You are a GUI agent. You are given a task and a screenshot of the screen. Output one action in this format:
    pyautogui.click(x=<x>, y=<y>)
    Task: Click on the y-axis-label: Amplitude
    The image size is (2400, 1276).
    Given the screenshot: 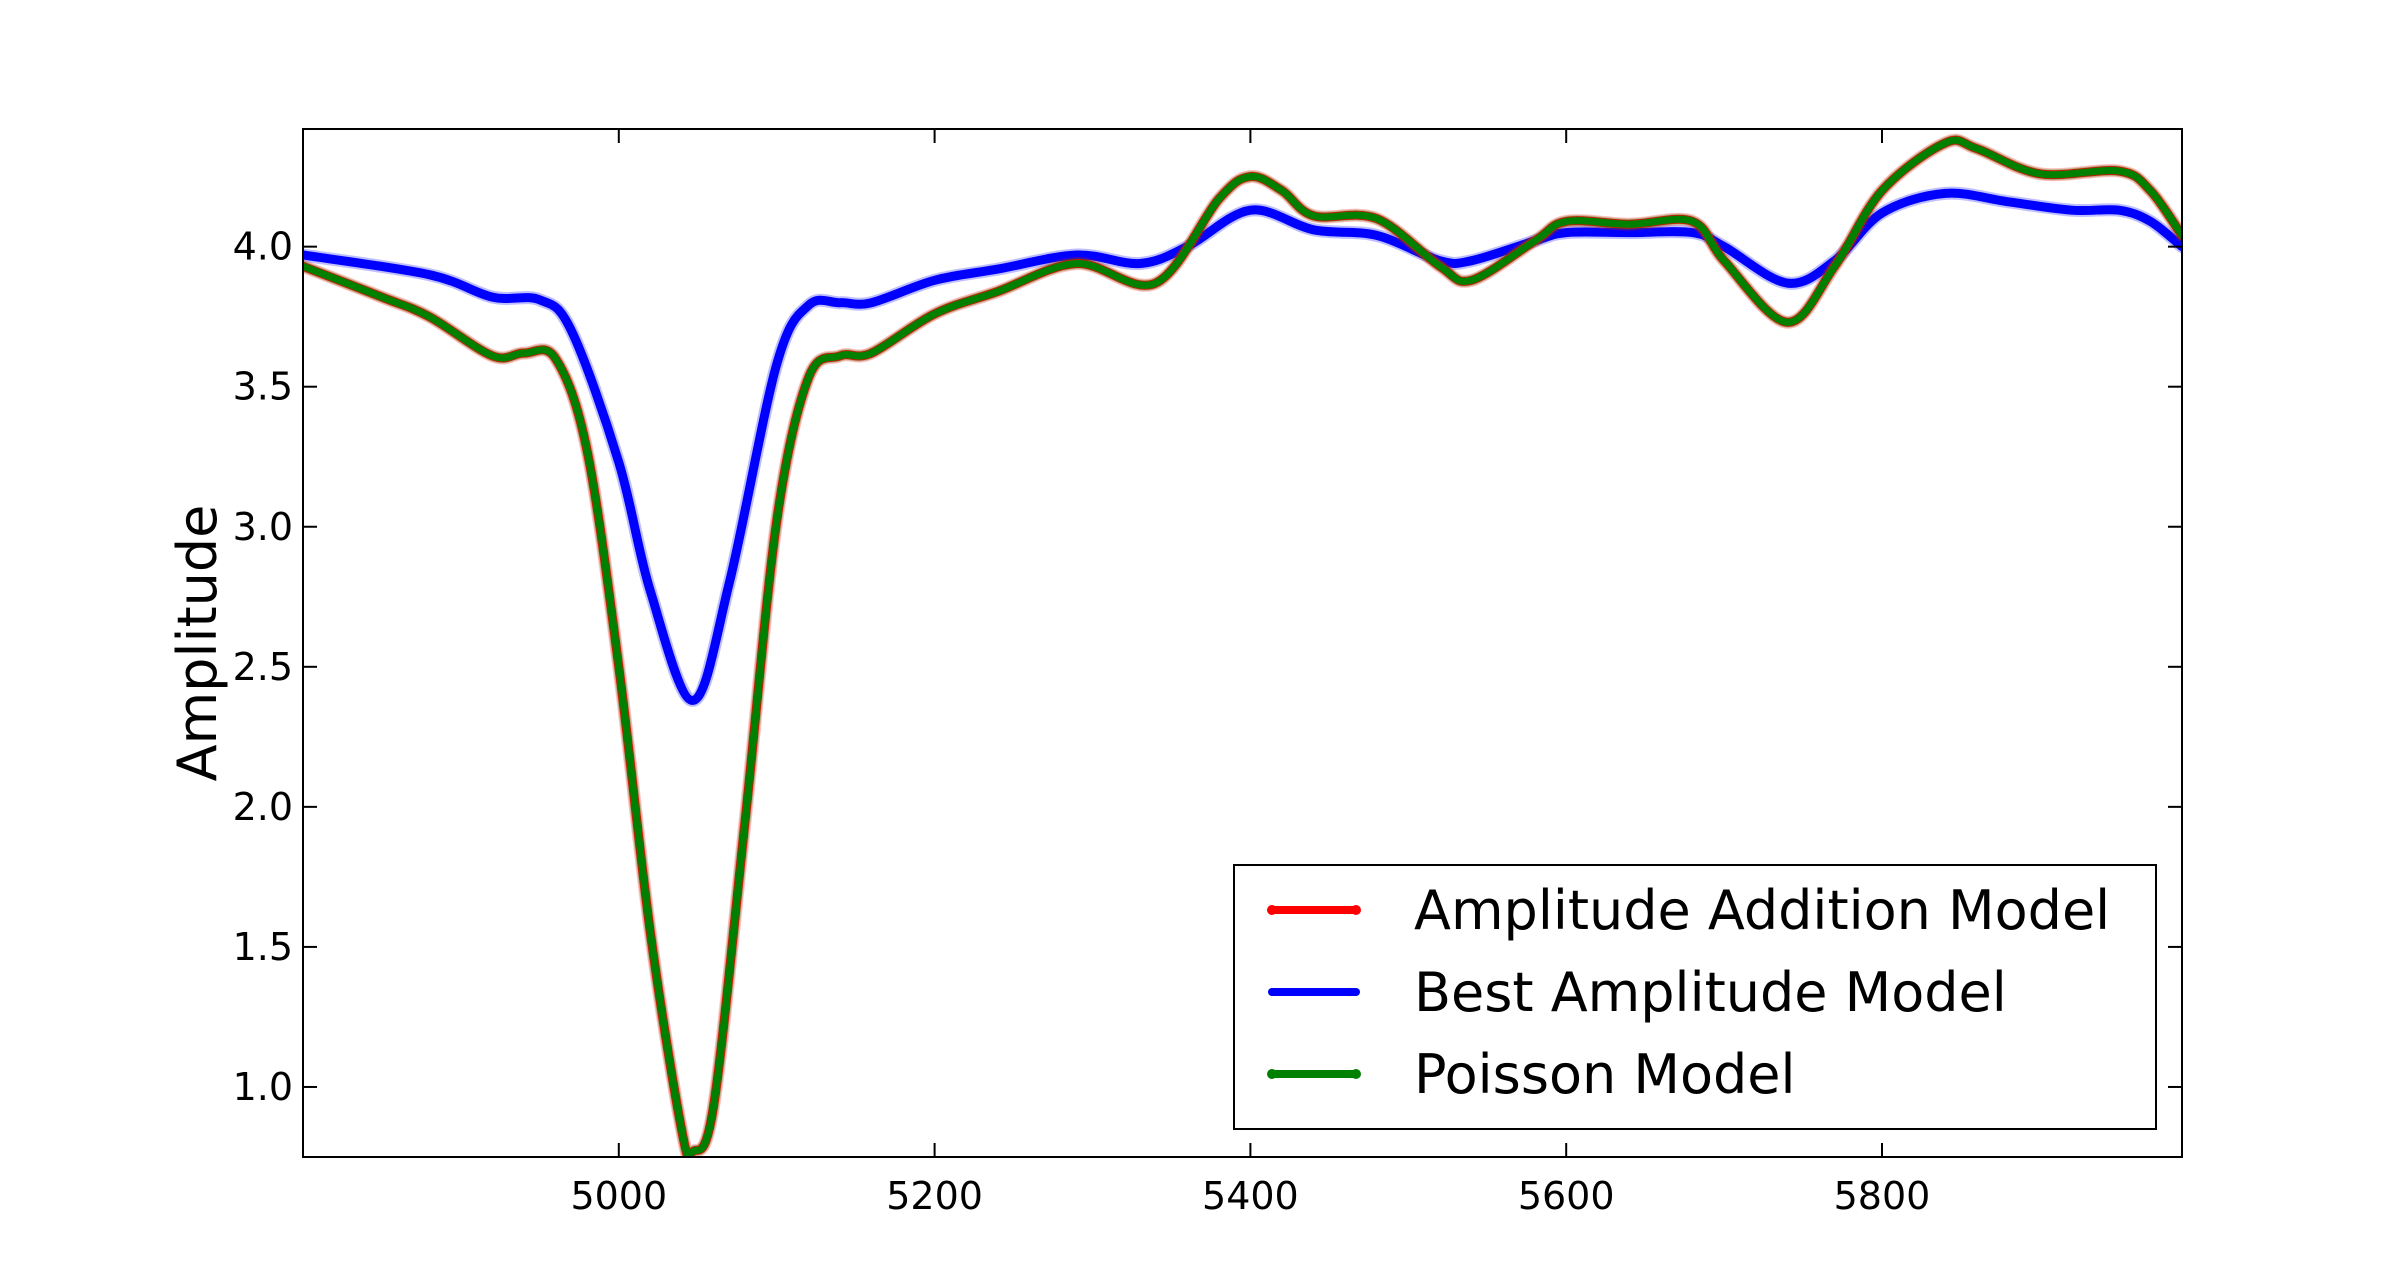 What is the action you would take?
    pyautogui.click(x=197, y=643)
    